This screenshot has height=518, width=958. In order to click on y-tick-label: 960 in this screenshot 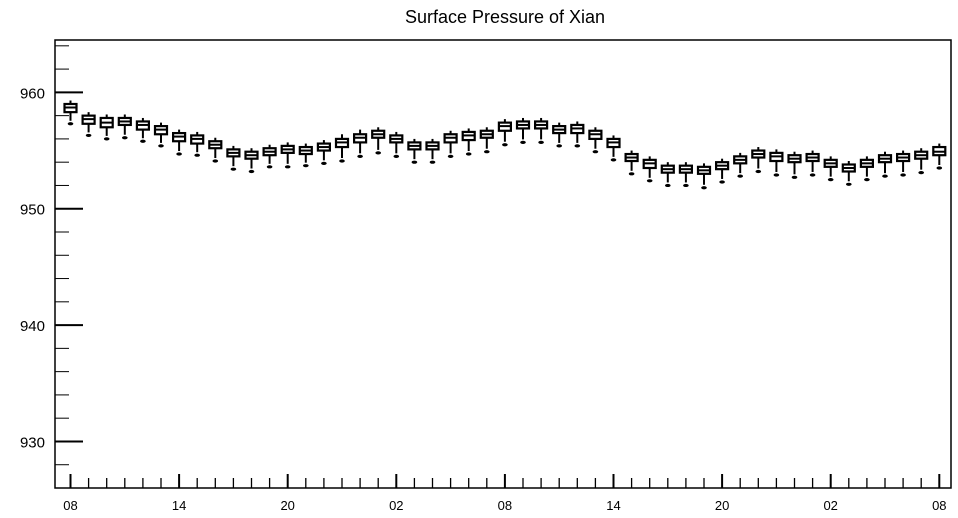, I will do `click(32, 93)`.